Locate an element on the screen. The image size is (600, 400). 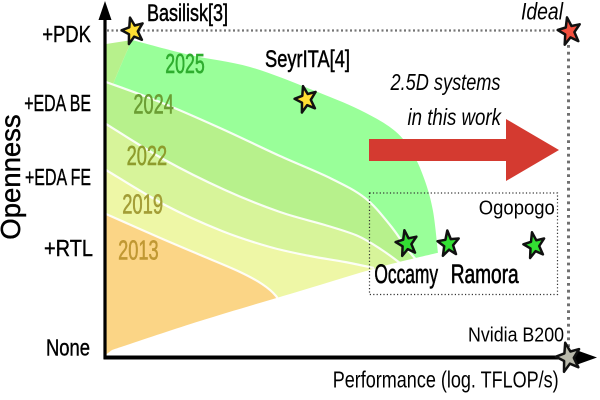
svg-text: +RTL is located at coordinates (68, 248).